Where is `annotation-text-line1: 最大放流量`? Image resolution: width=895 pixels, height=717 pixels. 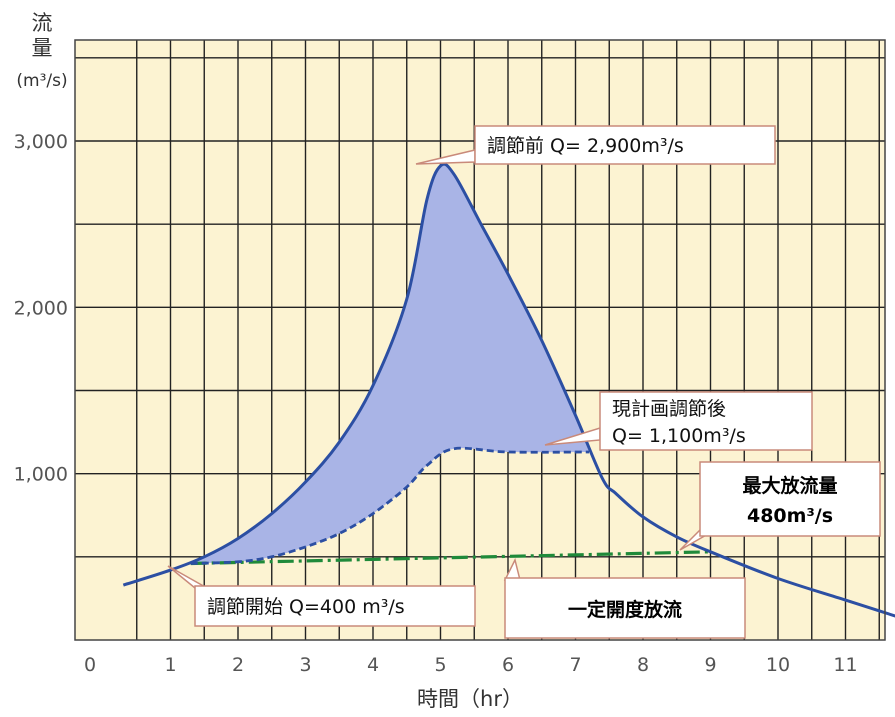 annotation-text-line1: 最大放流量 is located at coordinates (789, 485).